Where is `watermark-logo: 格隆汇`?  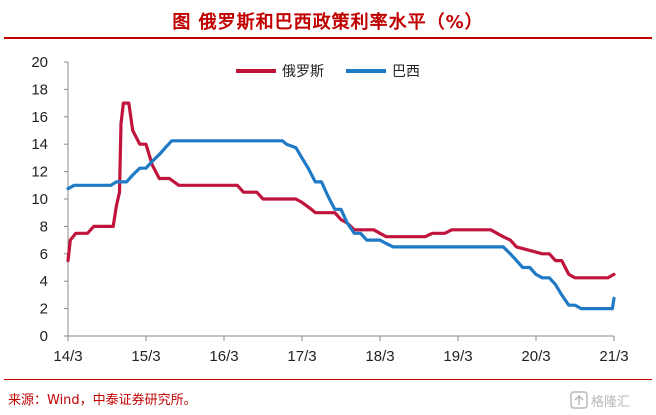
watermark-logo: 格隆汇 is located at coordinates (600, 400).